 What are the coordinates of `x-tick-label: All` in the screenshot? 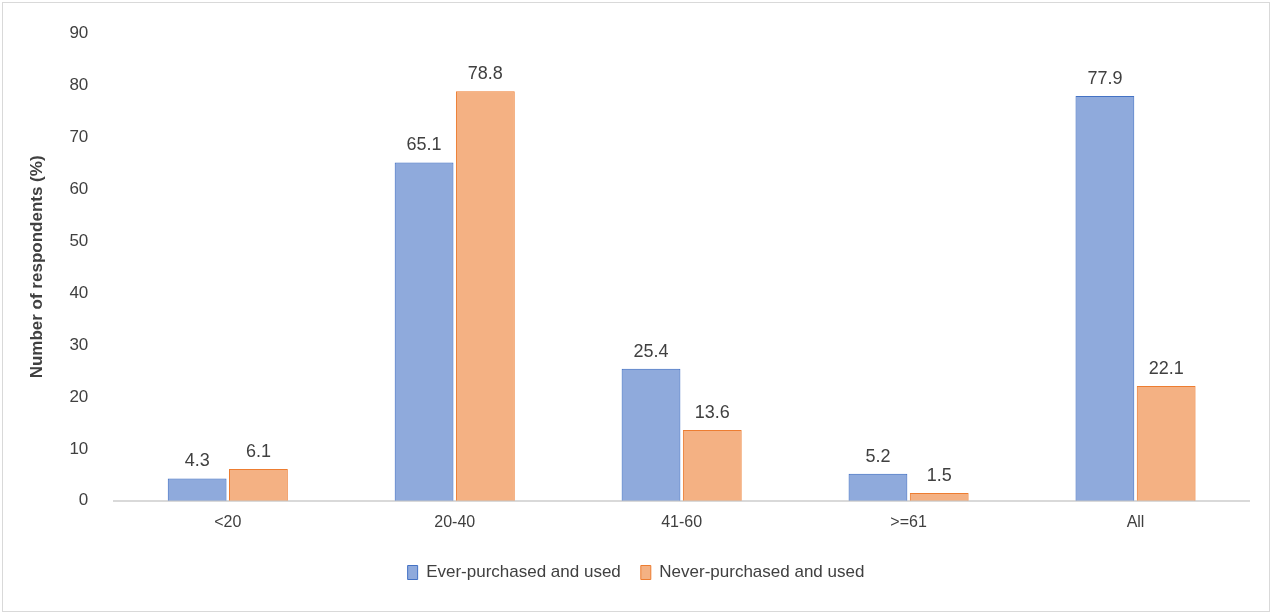 It's located at (1135, 521).